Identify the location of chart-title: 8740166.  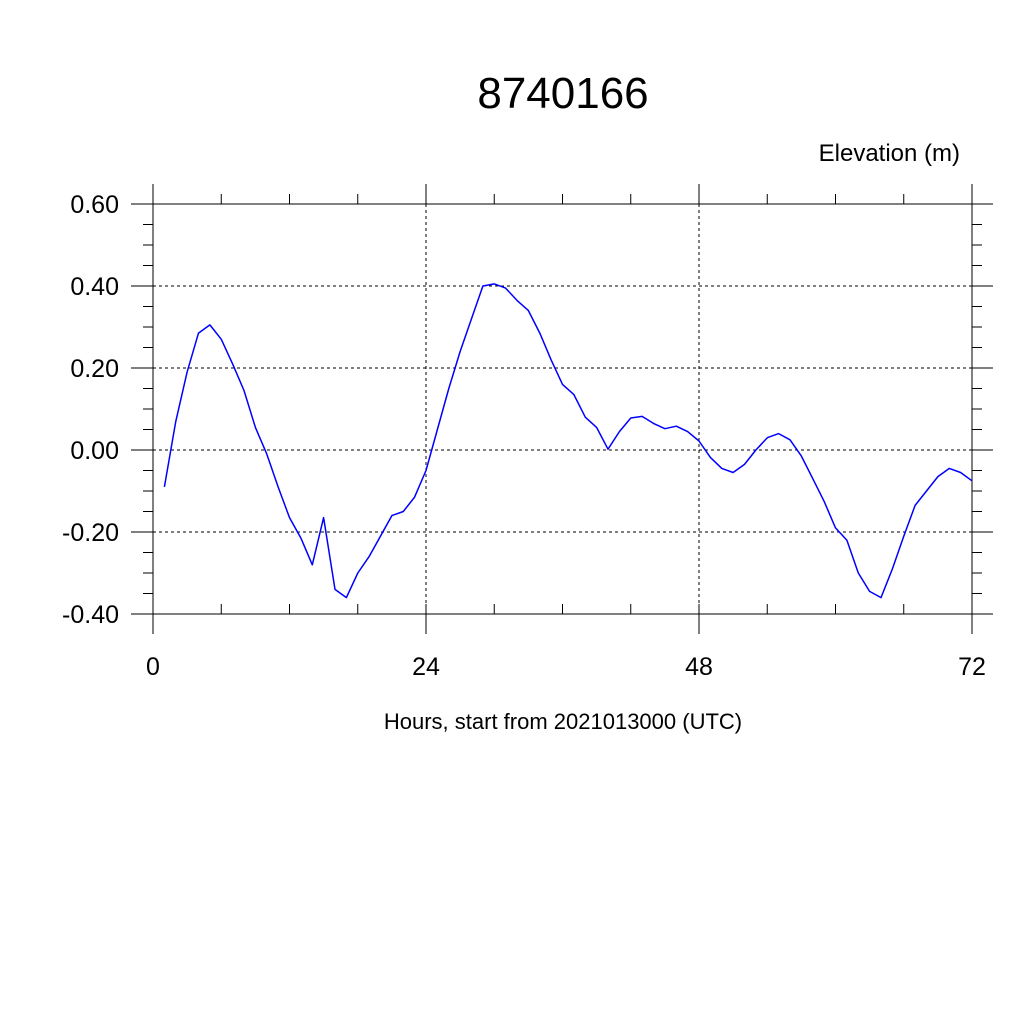
(562, 93).